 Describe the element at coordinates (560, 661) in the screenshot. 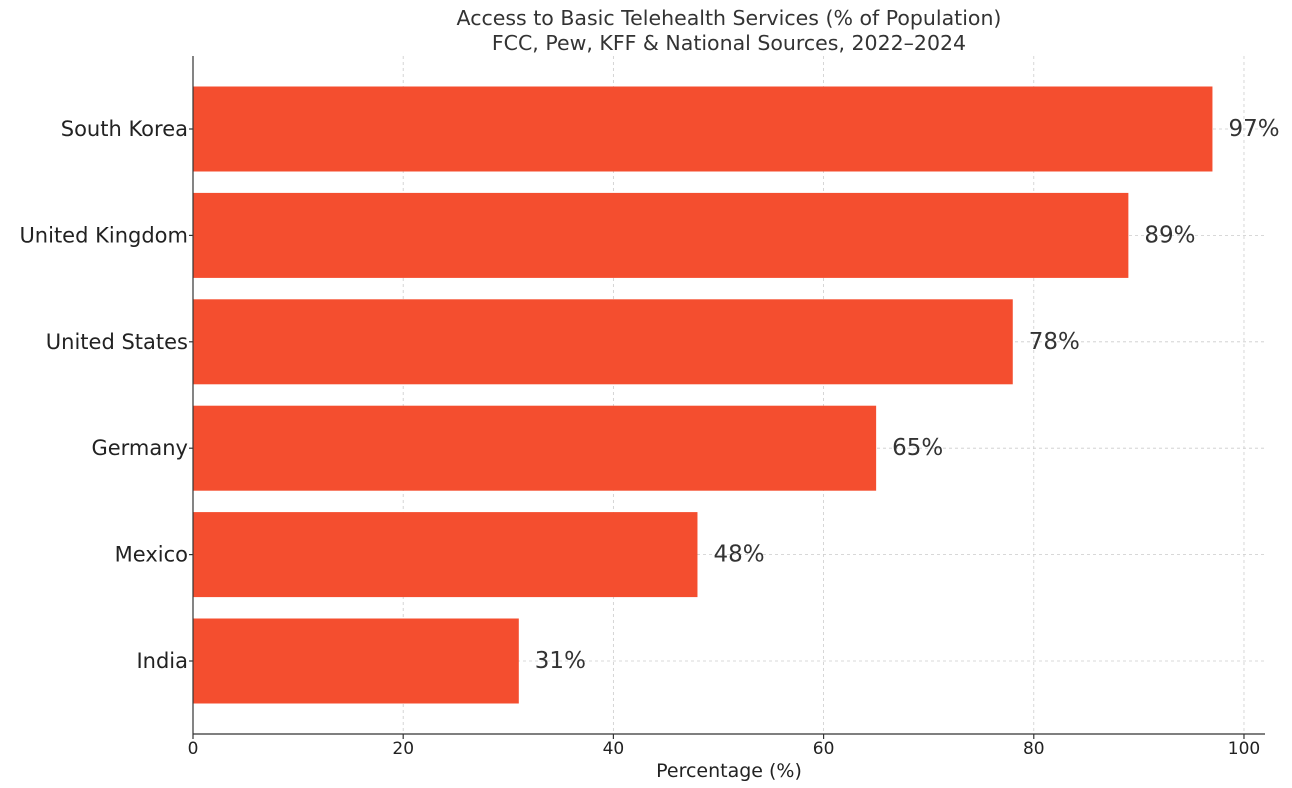

I see `data-label: 31%` at that location.